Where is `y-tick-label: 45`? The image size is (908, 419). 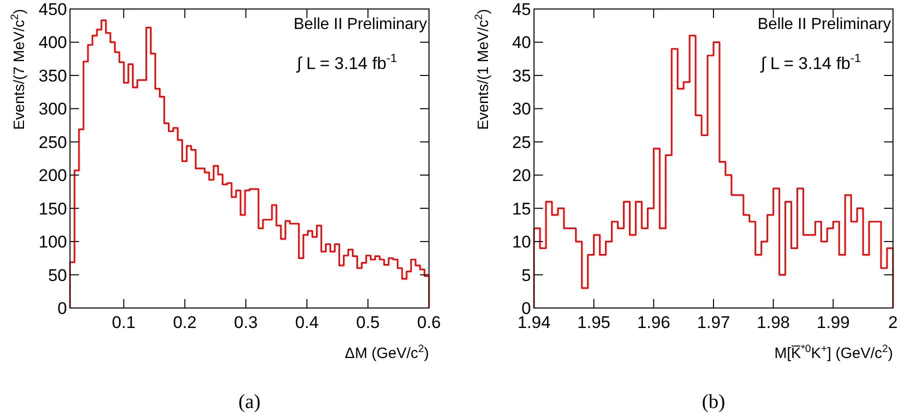 y-tick-label: 45 is located at coordinates (521, 9).